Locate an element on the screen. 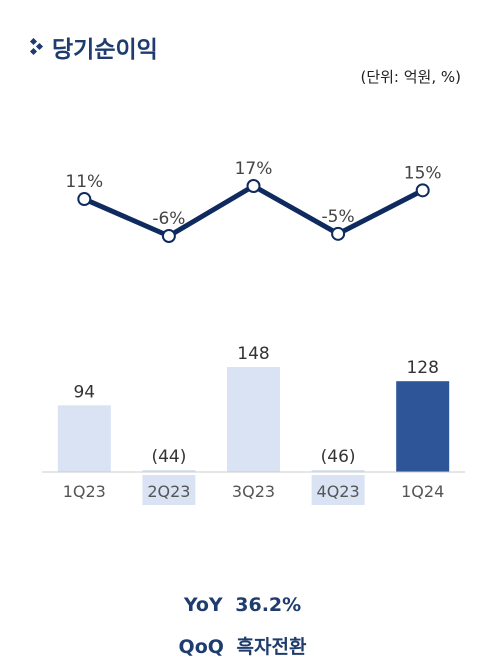 This screenshot has height=671, width=485. diamond-bullet-icon is located at coordinates (36, 47).